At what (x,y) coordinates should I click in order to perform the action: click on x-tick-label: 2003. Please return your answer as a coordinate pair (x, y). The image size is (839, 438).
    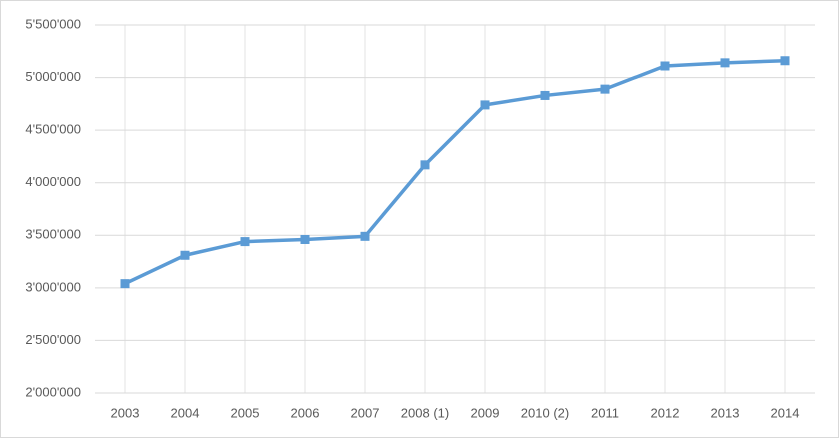
    Looking at the image, I should click on (125, 412).